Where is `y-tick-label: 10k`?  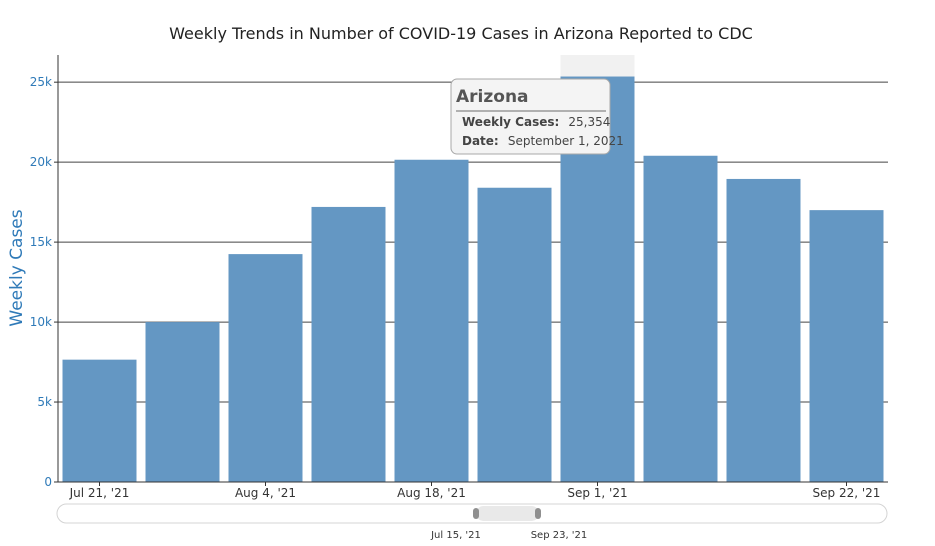
y-tick-label: 10k is located at coordinates (41, 322).